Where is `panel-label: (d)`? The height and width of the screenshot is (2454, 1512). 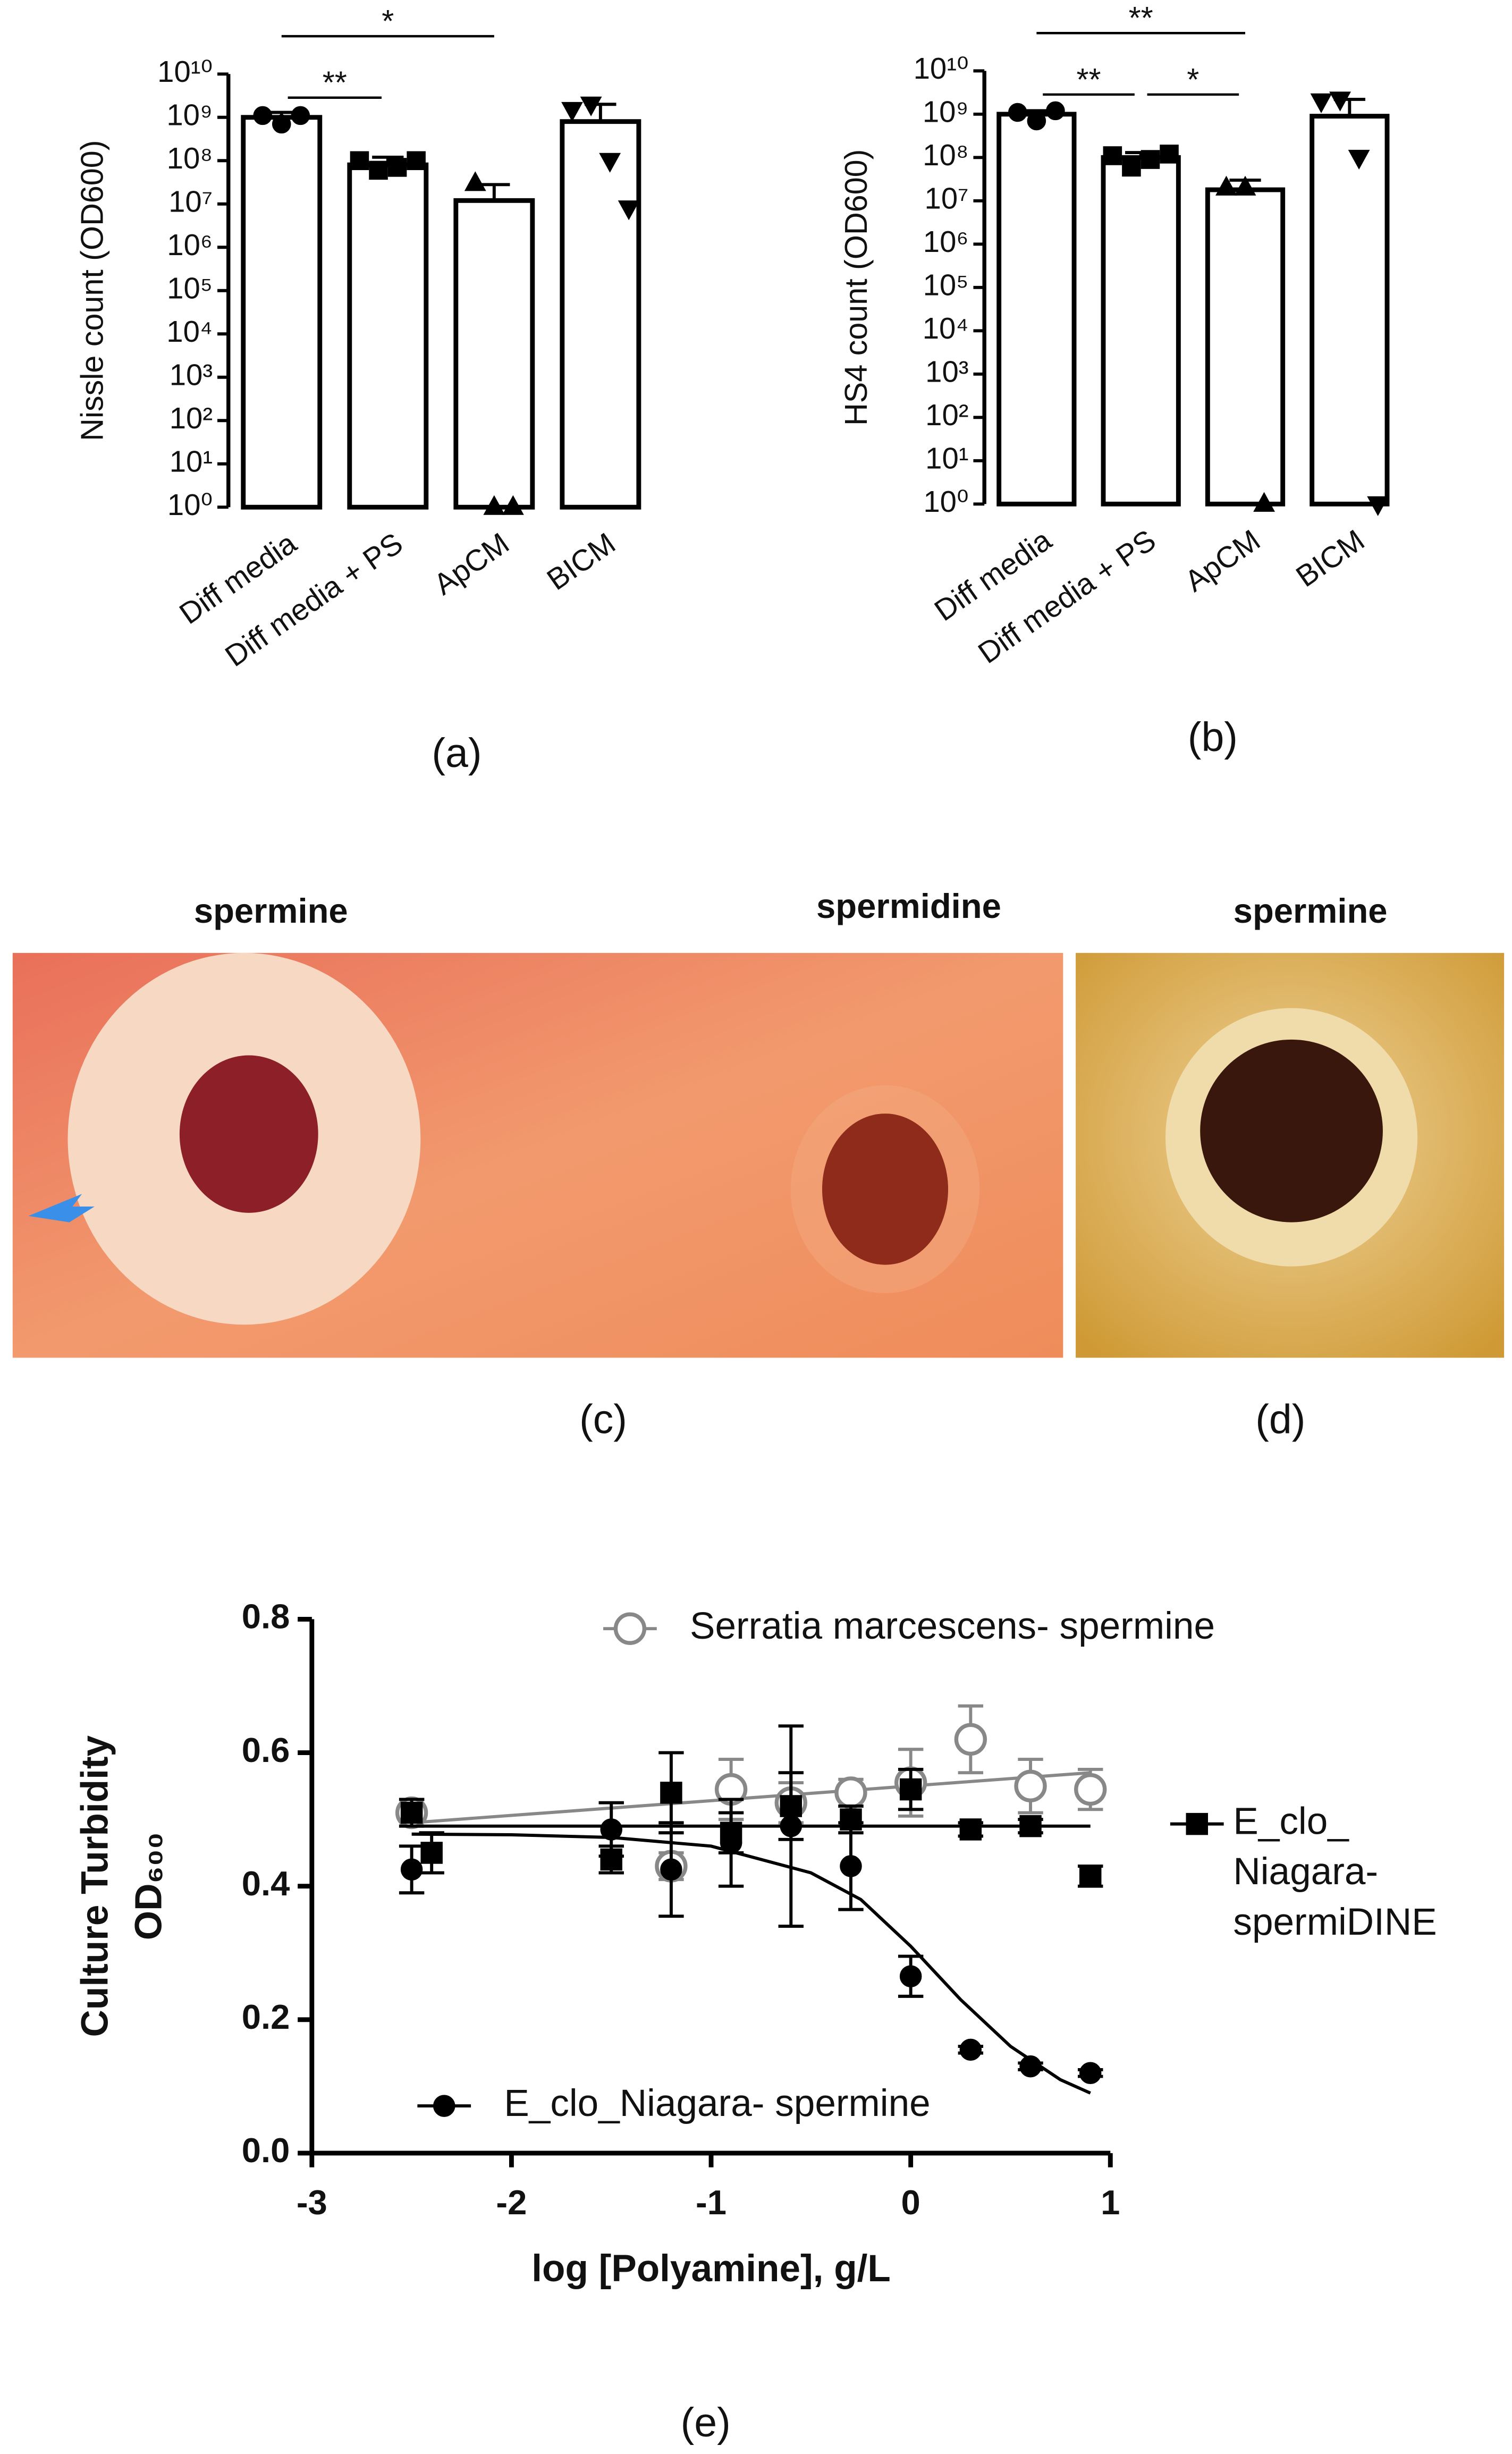 panel-label: (d) is located at coordinates (1280, 1419).